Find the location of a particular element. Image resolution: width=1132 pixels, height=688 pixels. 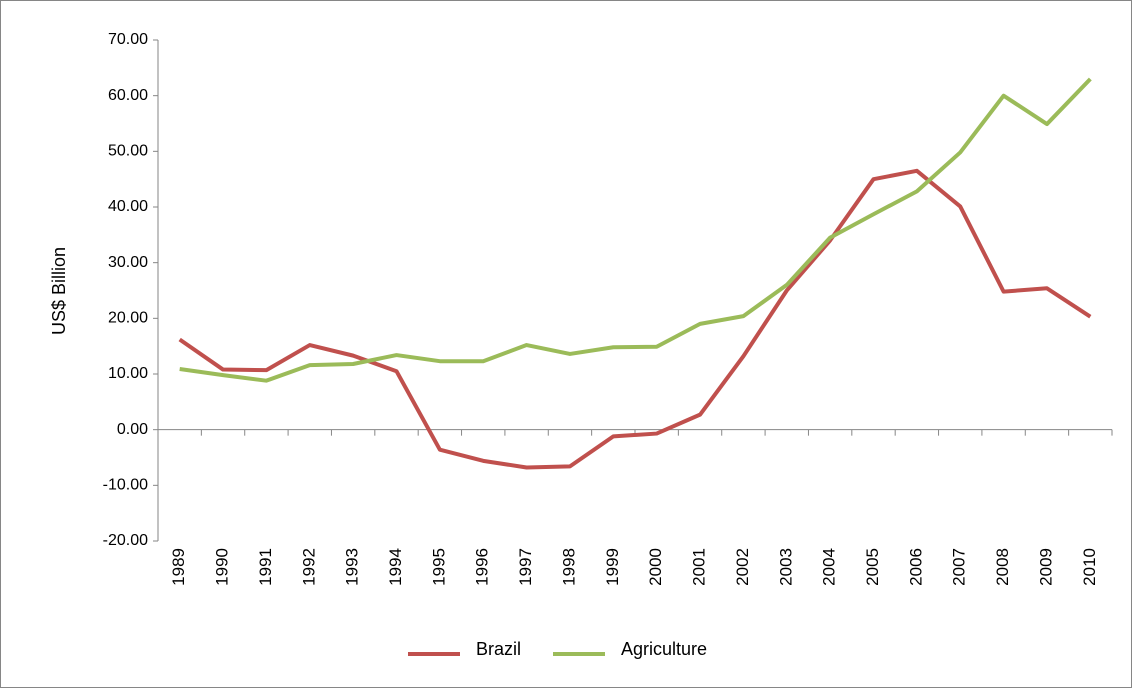

y-tick-label: 10.00 is located at coordinates (128, 373).